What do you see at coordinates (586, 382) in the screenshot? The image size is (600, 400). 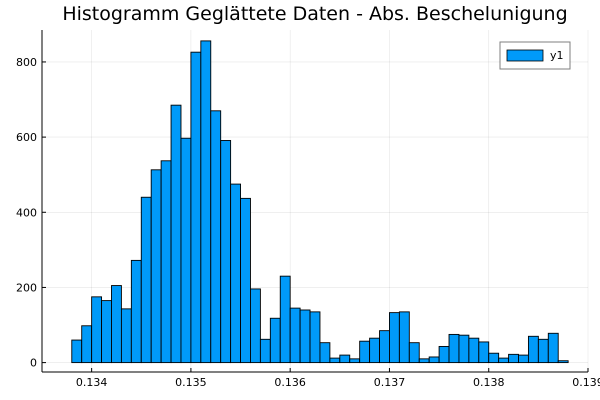 I see `x-tick-label: 0.139` at bounding box center [586, 382].